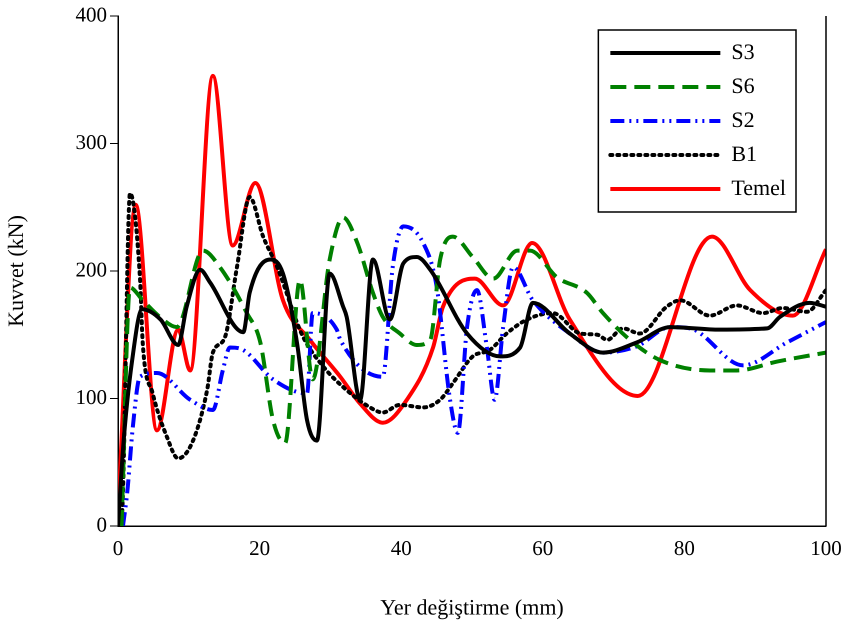  I want to click on legend-label: Temel, so click(758, 187).